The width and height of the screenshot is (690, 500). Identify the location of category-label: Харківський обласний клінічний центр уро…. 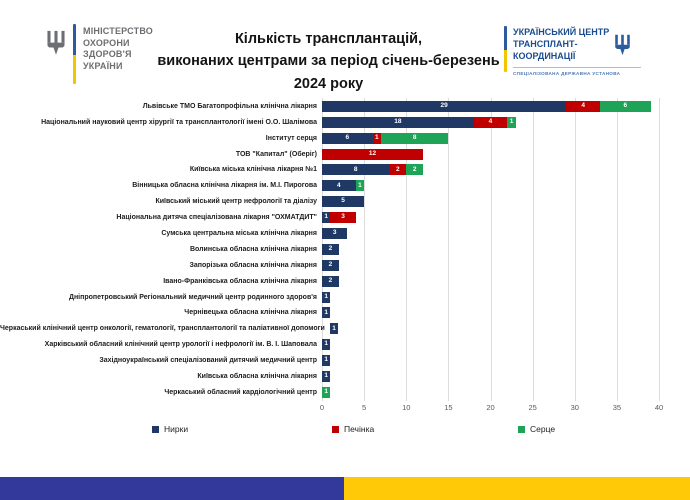
(180, 345).